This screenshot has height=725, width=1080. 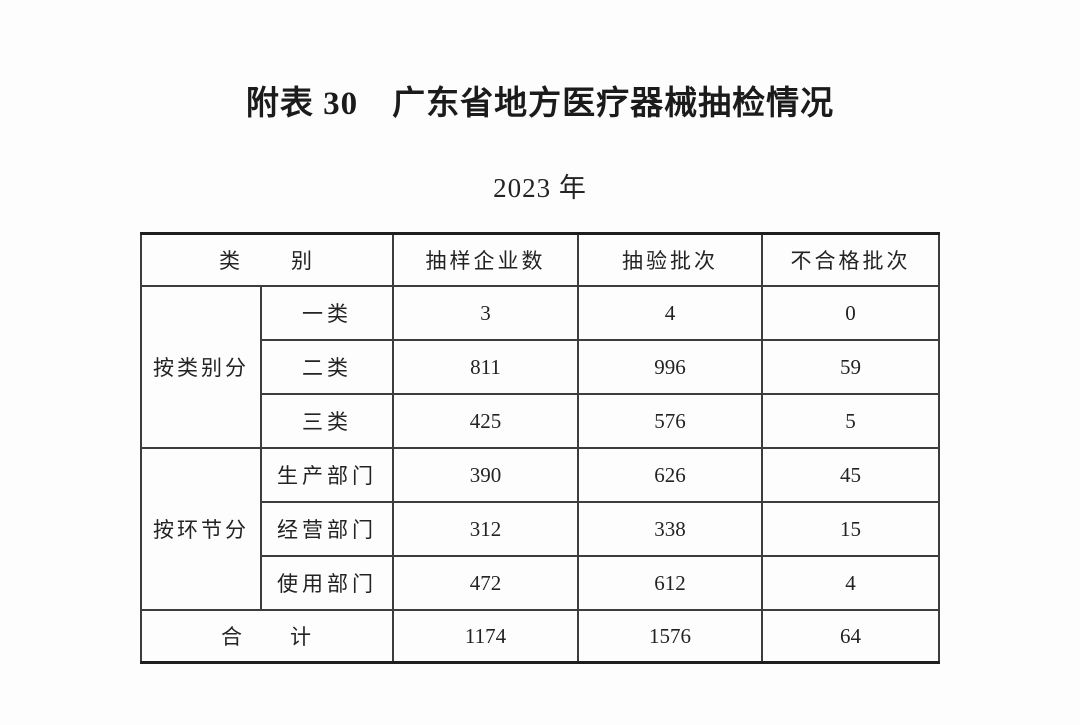 I want to click on total-label: 合 计, so click(x=267, y=636).